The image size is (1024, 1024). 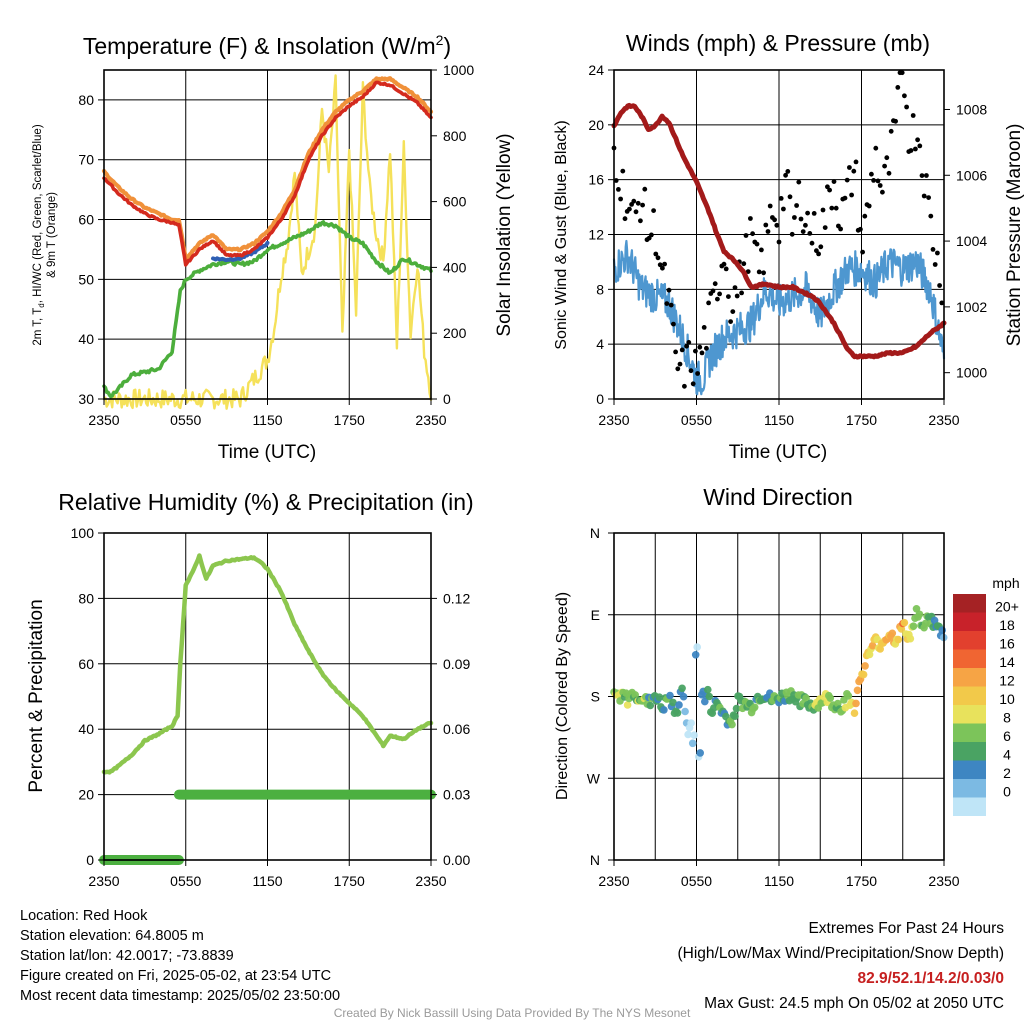 What do you see at coordinates (971, 241) in the screenshot?
I see `y2-tick-label: 1004` at bounding box center [971, 241].